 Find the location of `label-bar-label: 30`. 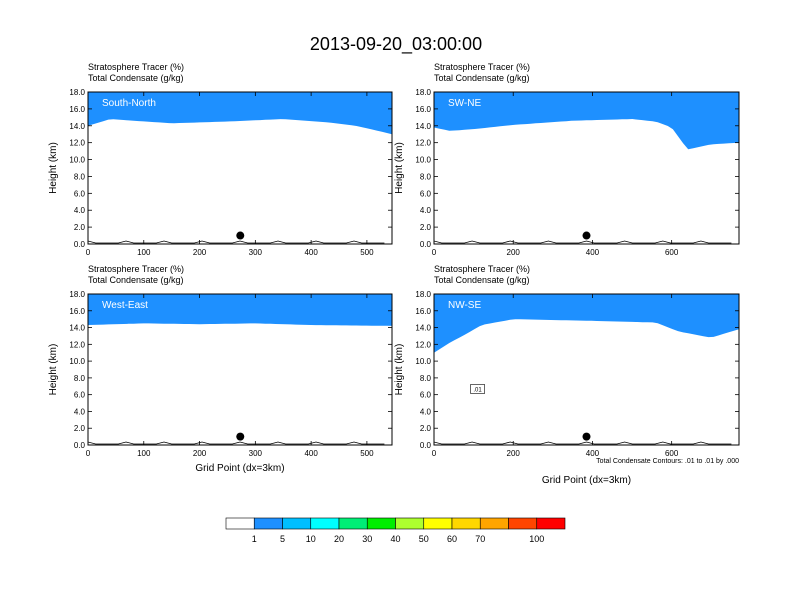

label-bar-label: 30 is located at coordinates (367, 539).